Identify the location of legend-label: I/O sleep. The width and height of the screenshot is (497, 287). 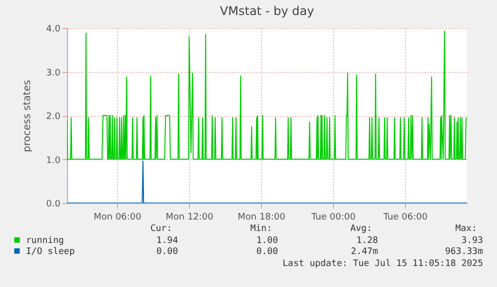
(50, 252).